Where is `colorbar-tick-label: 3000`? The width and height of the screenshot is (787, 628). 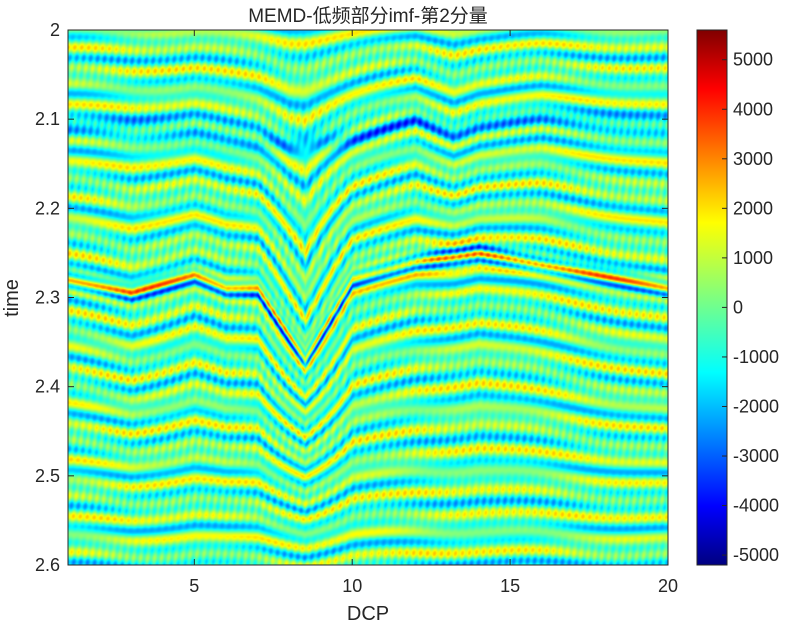
colorbar-tick-label: 3000 is located at coordinates (753, 159).